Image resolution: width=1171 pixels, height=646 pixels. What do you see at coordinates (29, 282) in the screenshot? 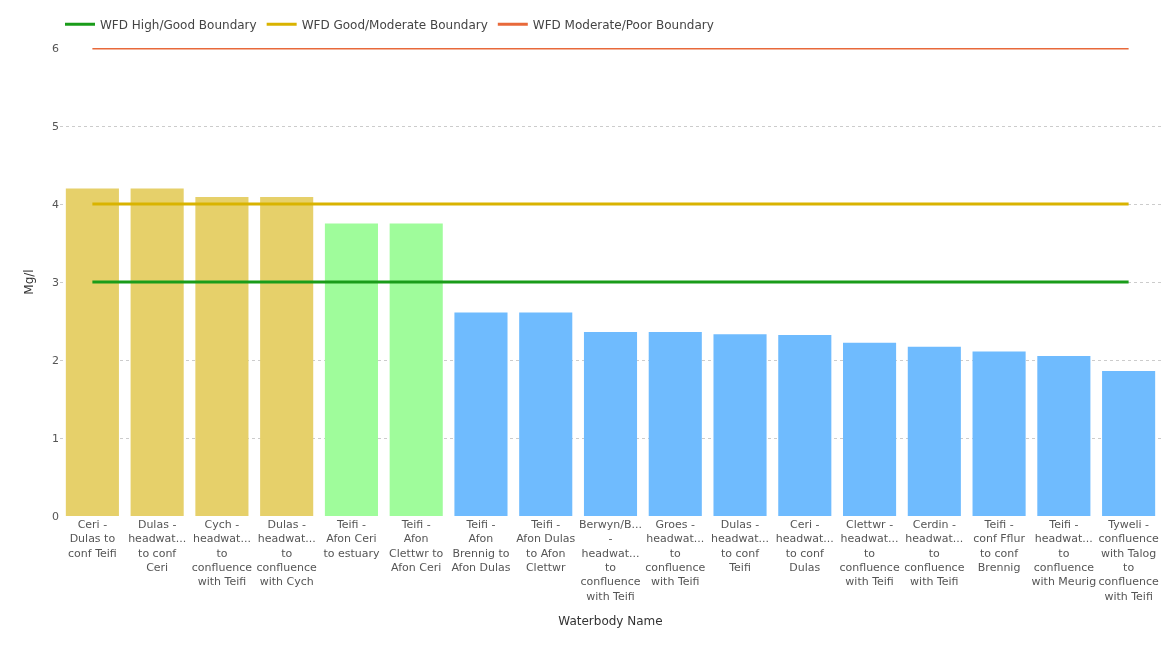
I see `y-axis-title: Mg/l` at bounding box center [29, 282].